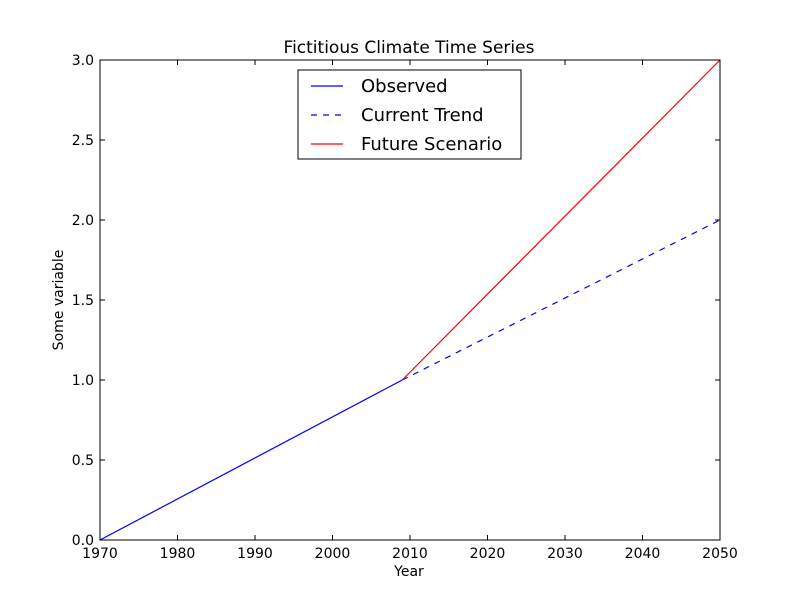 The image size is (800, 604). I want to click on legend-label: Future Scenario, so click(431, 144).